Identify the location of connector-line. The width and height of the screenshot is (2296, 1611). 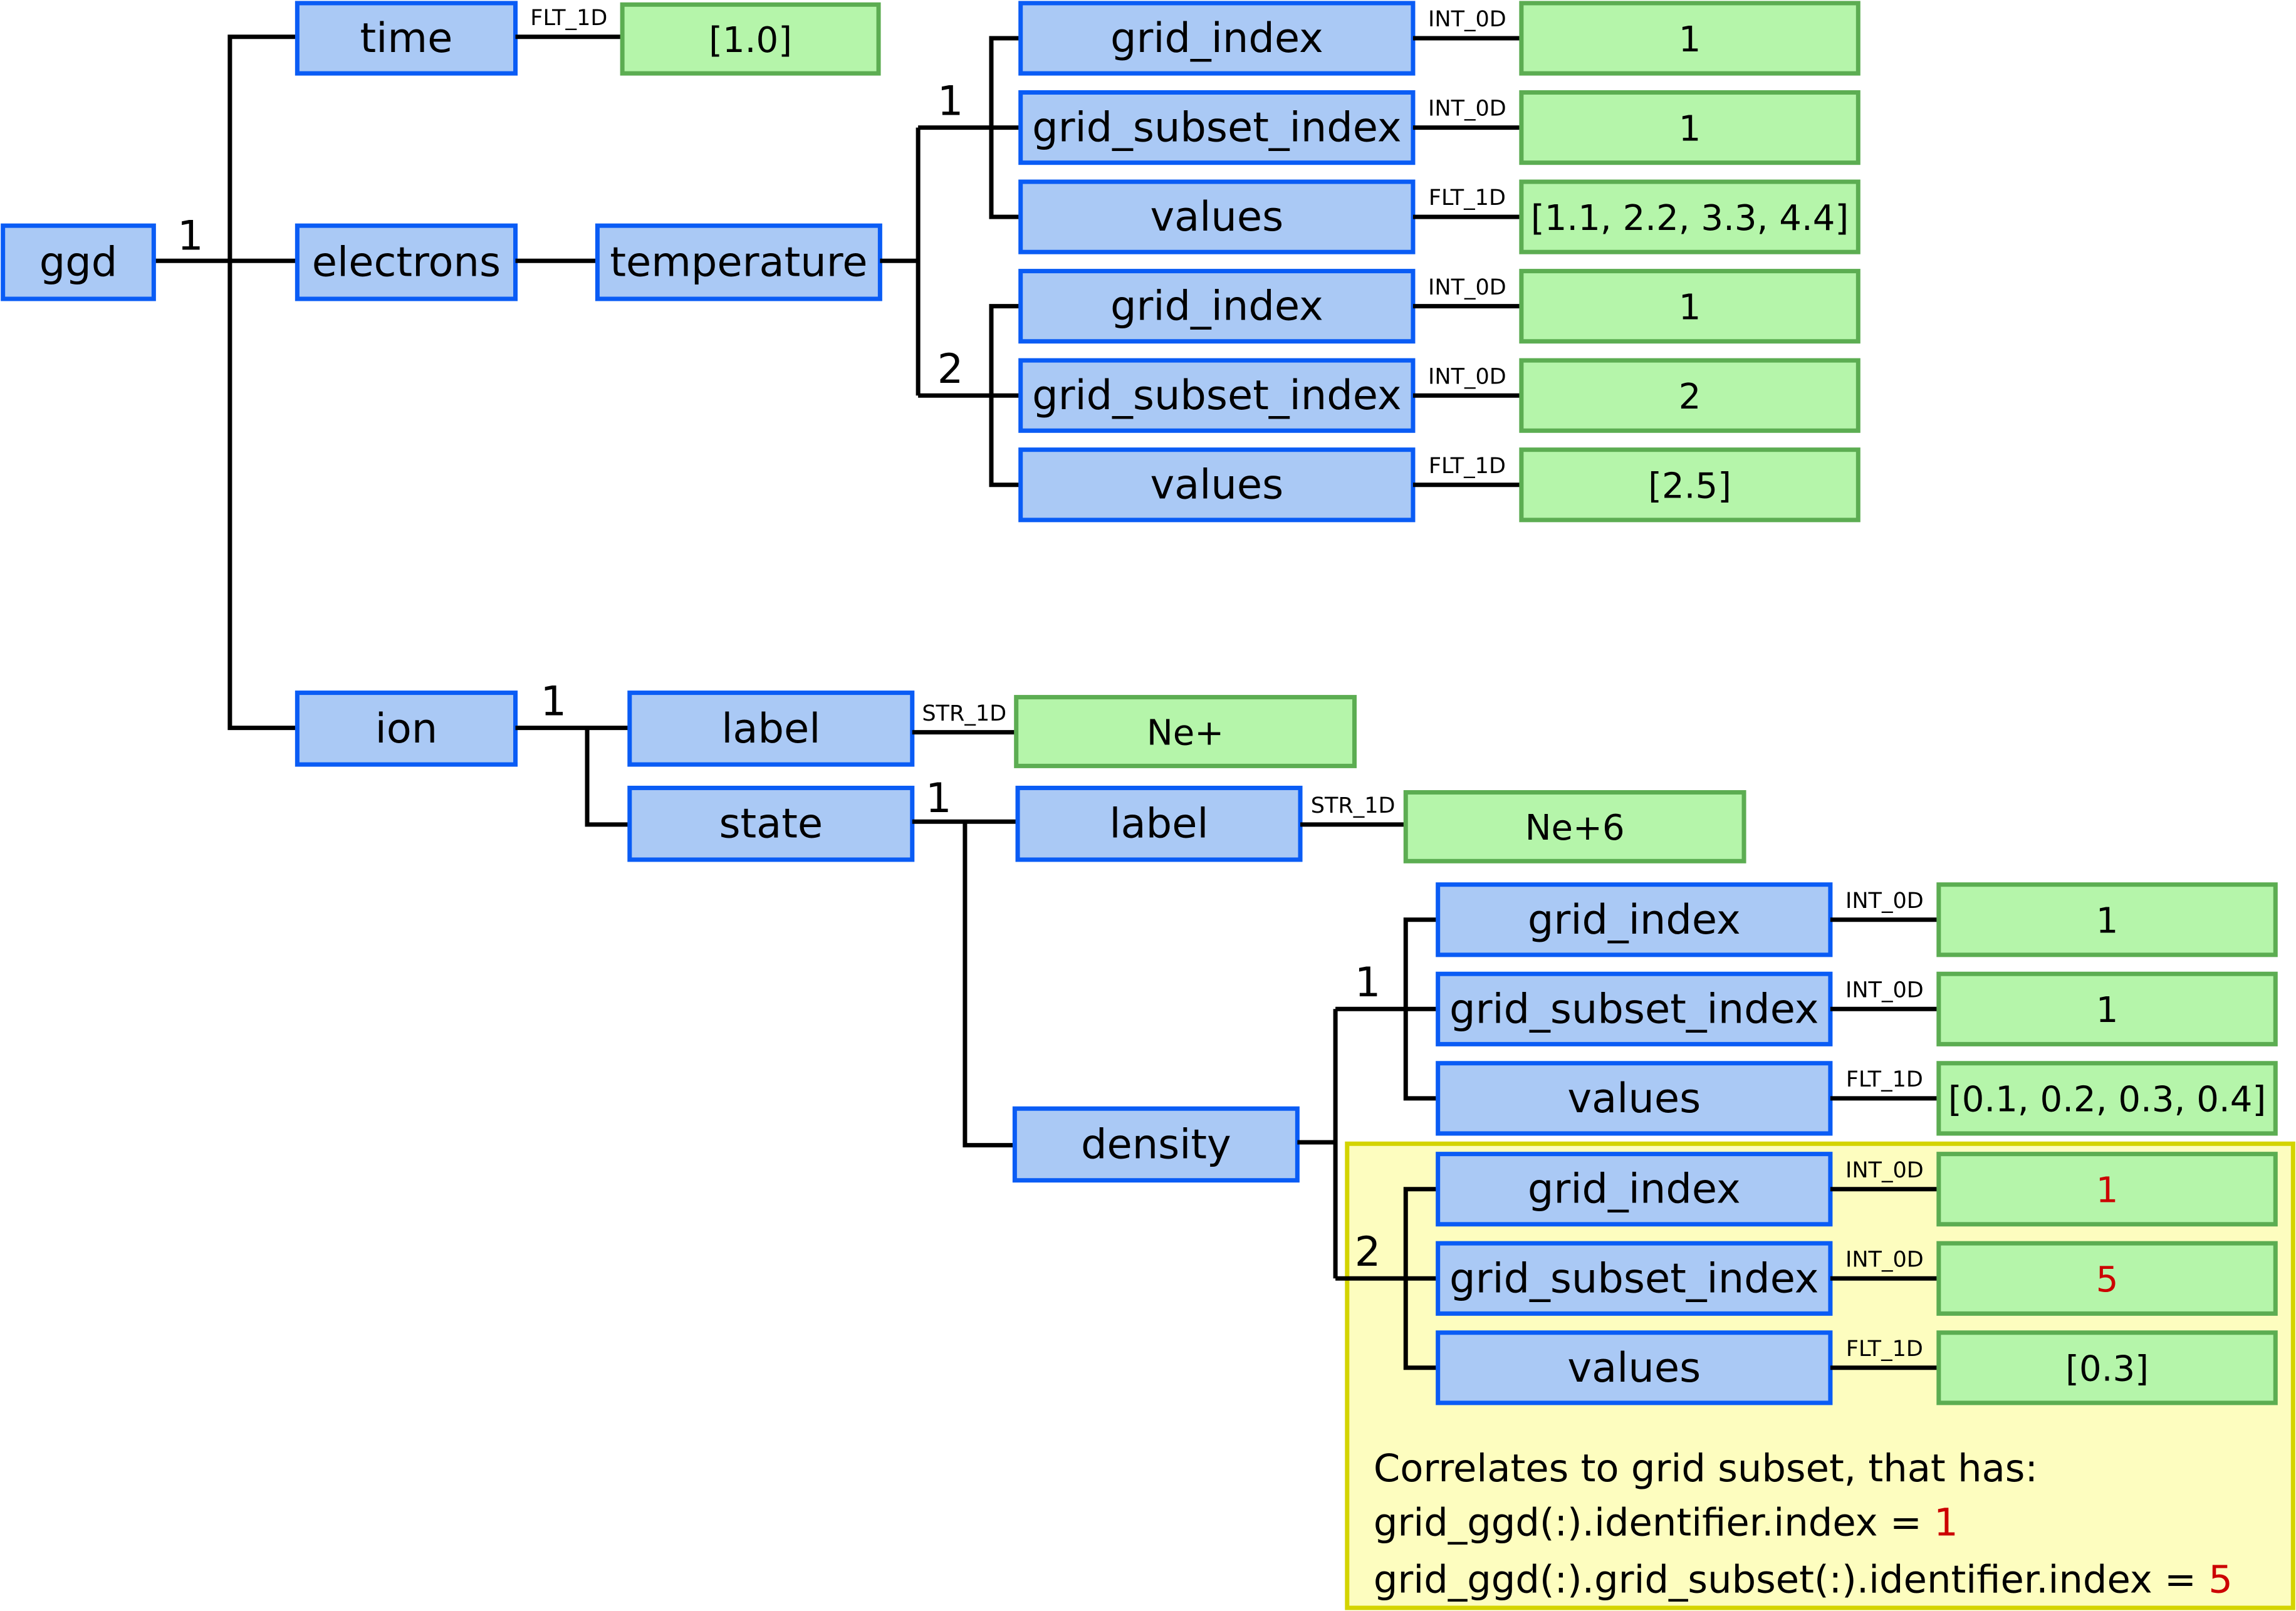
(989, 984).